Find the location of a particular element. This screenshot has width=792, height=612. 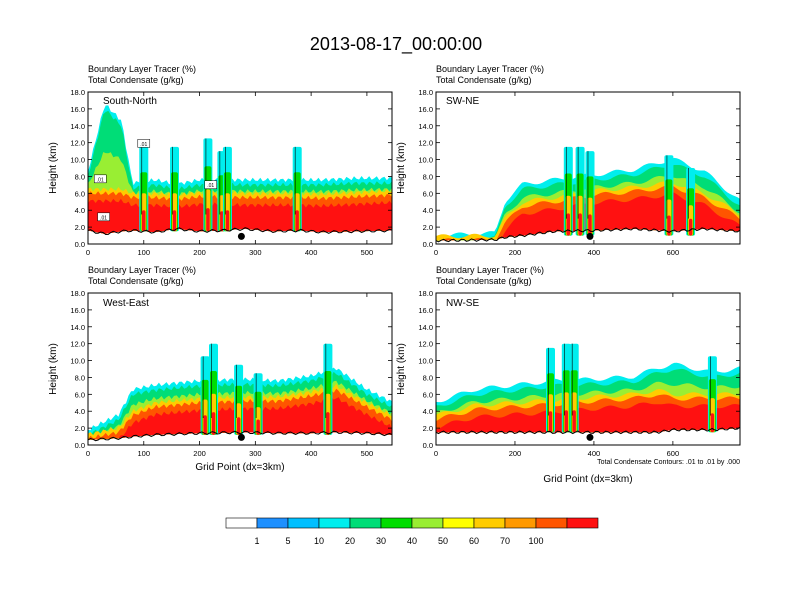

x-axis: 0 100 200 300 400 500 is located at coordinates (229, 375).